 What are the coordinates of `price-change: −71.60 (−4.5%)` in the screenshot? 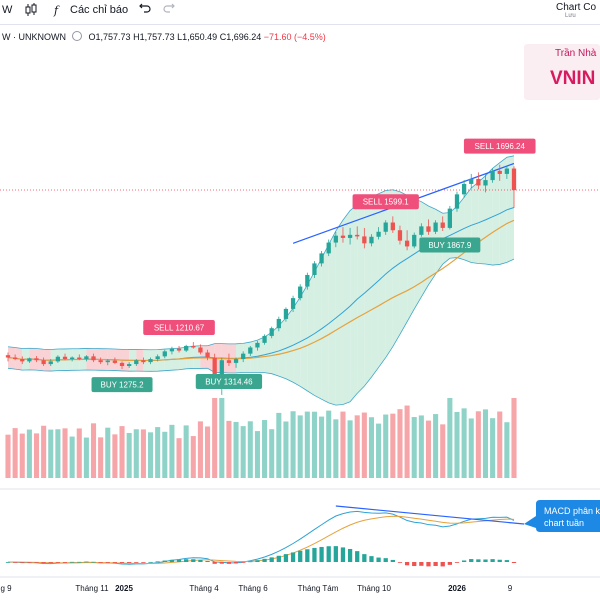 It's located at (294, 37).